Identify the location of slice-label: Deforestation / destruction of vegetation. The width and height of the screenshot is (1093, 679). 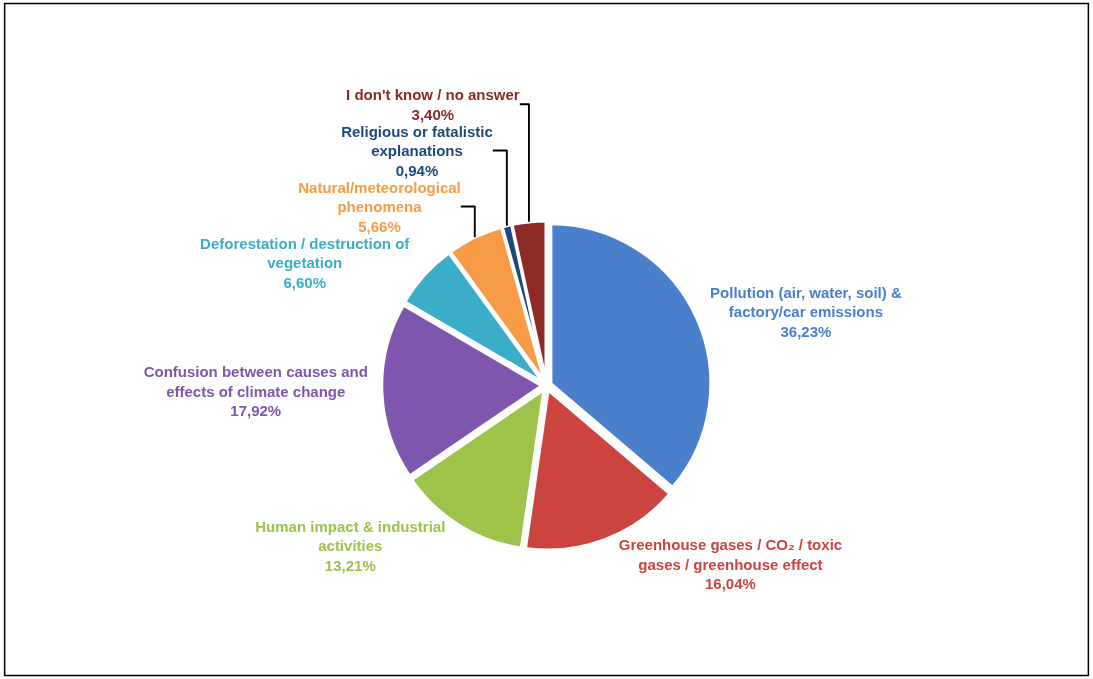
(305, 253).